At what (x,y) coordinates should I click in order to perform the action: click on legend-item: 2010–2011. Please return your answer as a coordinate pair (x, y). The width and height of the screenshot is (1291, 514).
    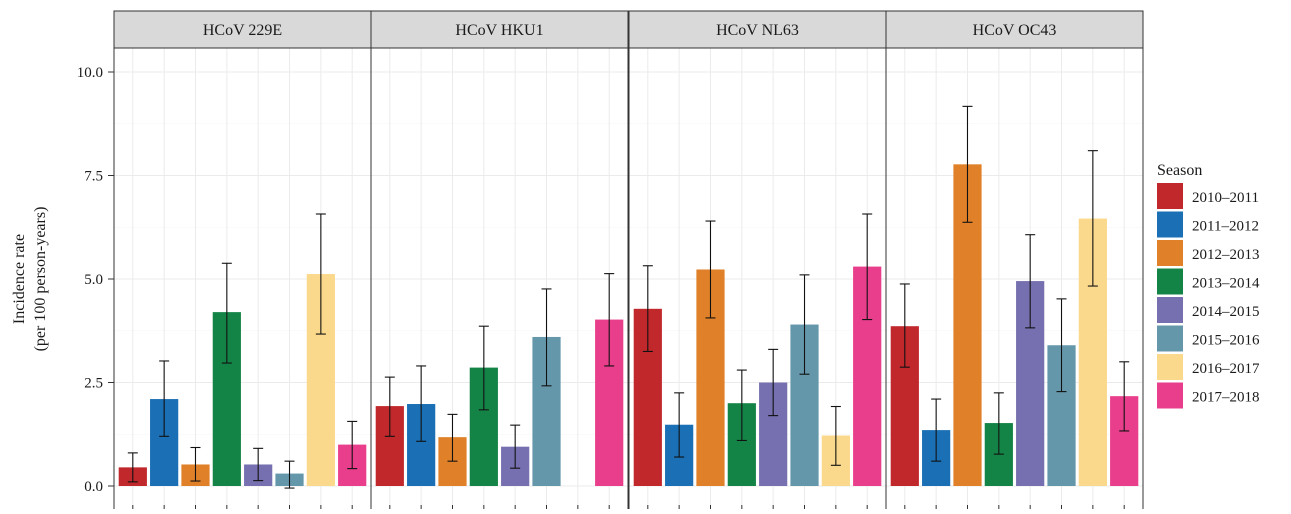
    Looking at the image, I should click on (1208, 196).